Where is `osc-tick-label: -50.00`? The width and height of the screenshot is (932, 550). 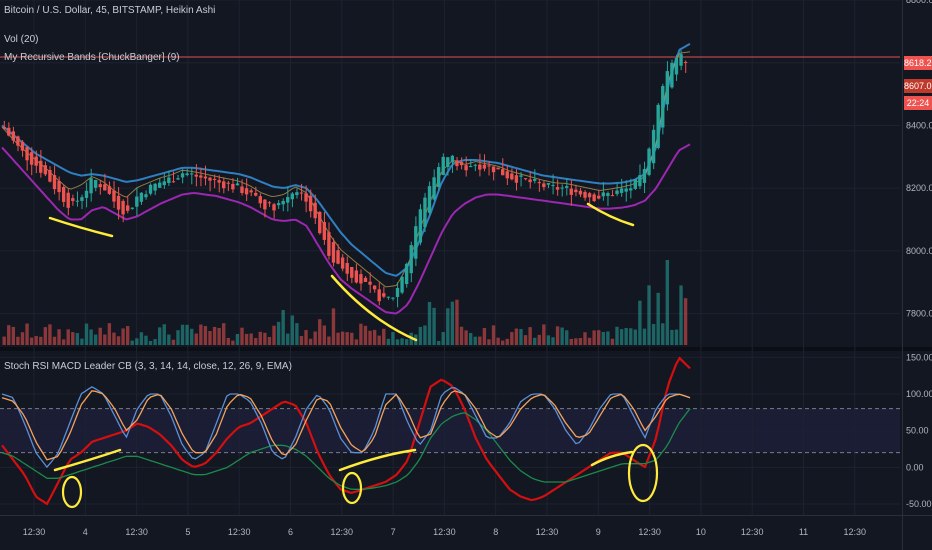
osc-tick-label: -50.00 is located at coordinates (919, 504).